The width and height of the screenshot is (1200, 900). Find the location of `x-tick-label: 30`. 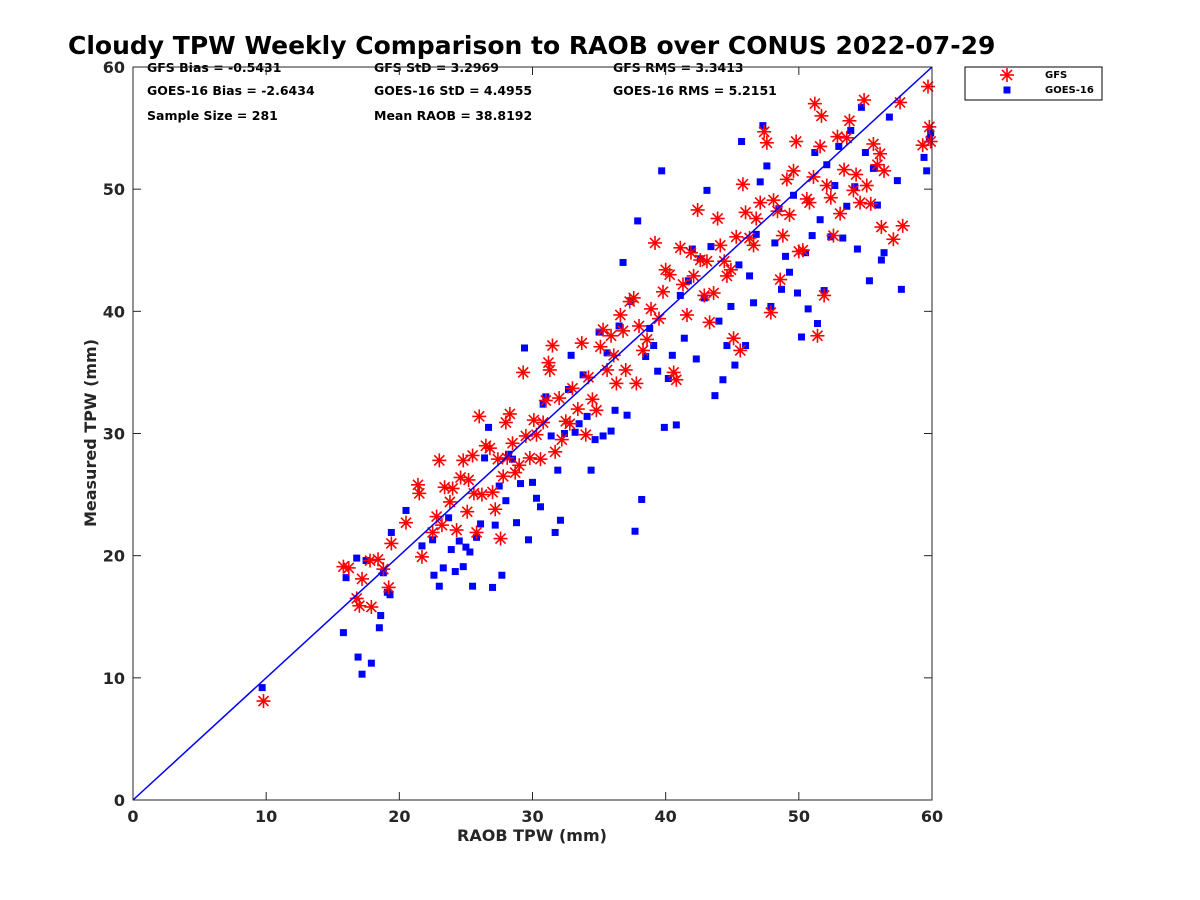

x-tick-label: 30 is located at coordinates (532, 816).